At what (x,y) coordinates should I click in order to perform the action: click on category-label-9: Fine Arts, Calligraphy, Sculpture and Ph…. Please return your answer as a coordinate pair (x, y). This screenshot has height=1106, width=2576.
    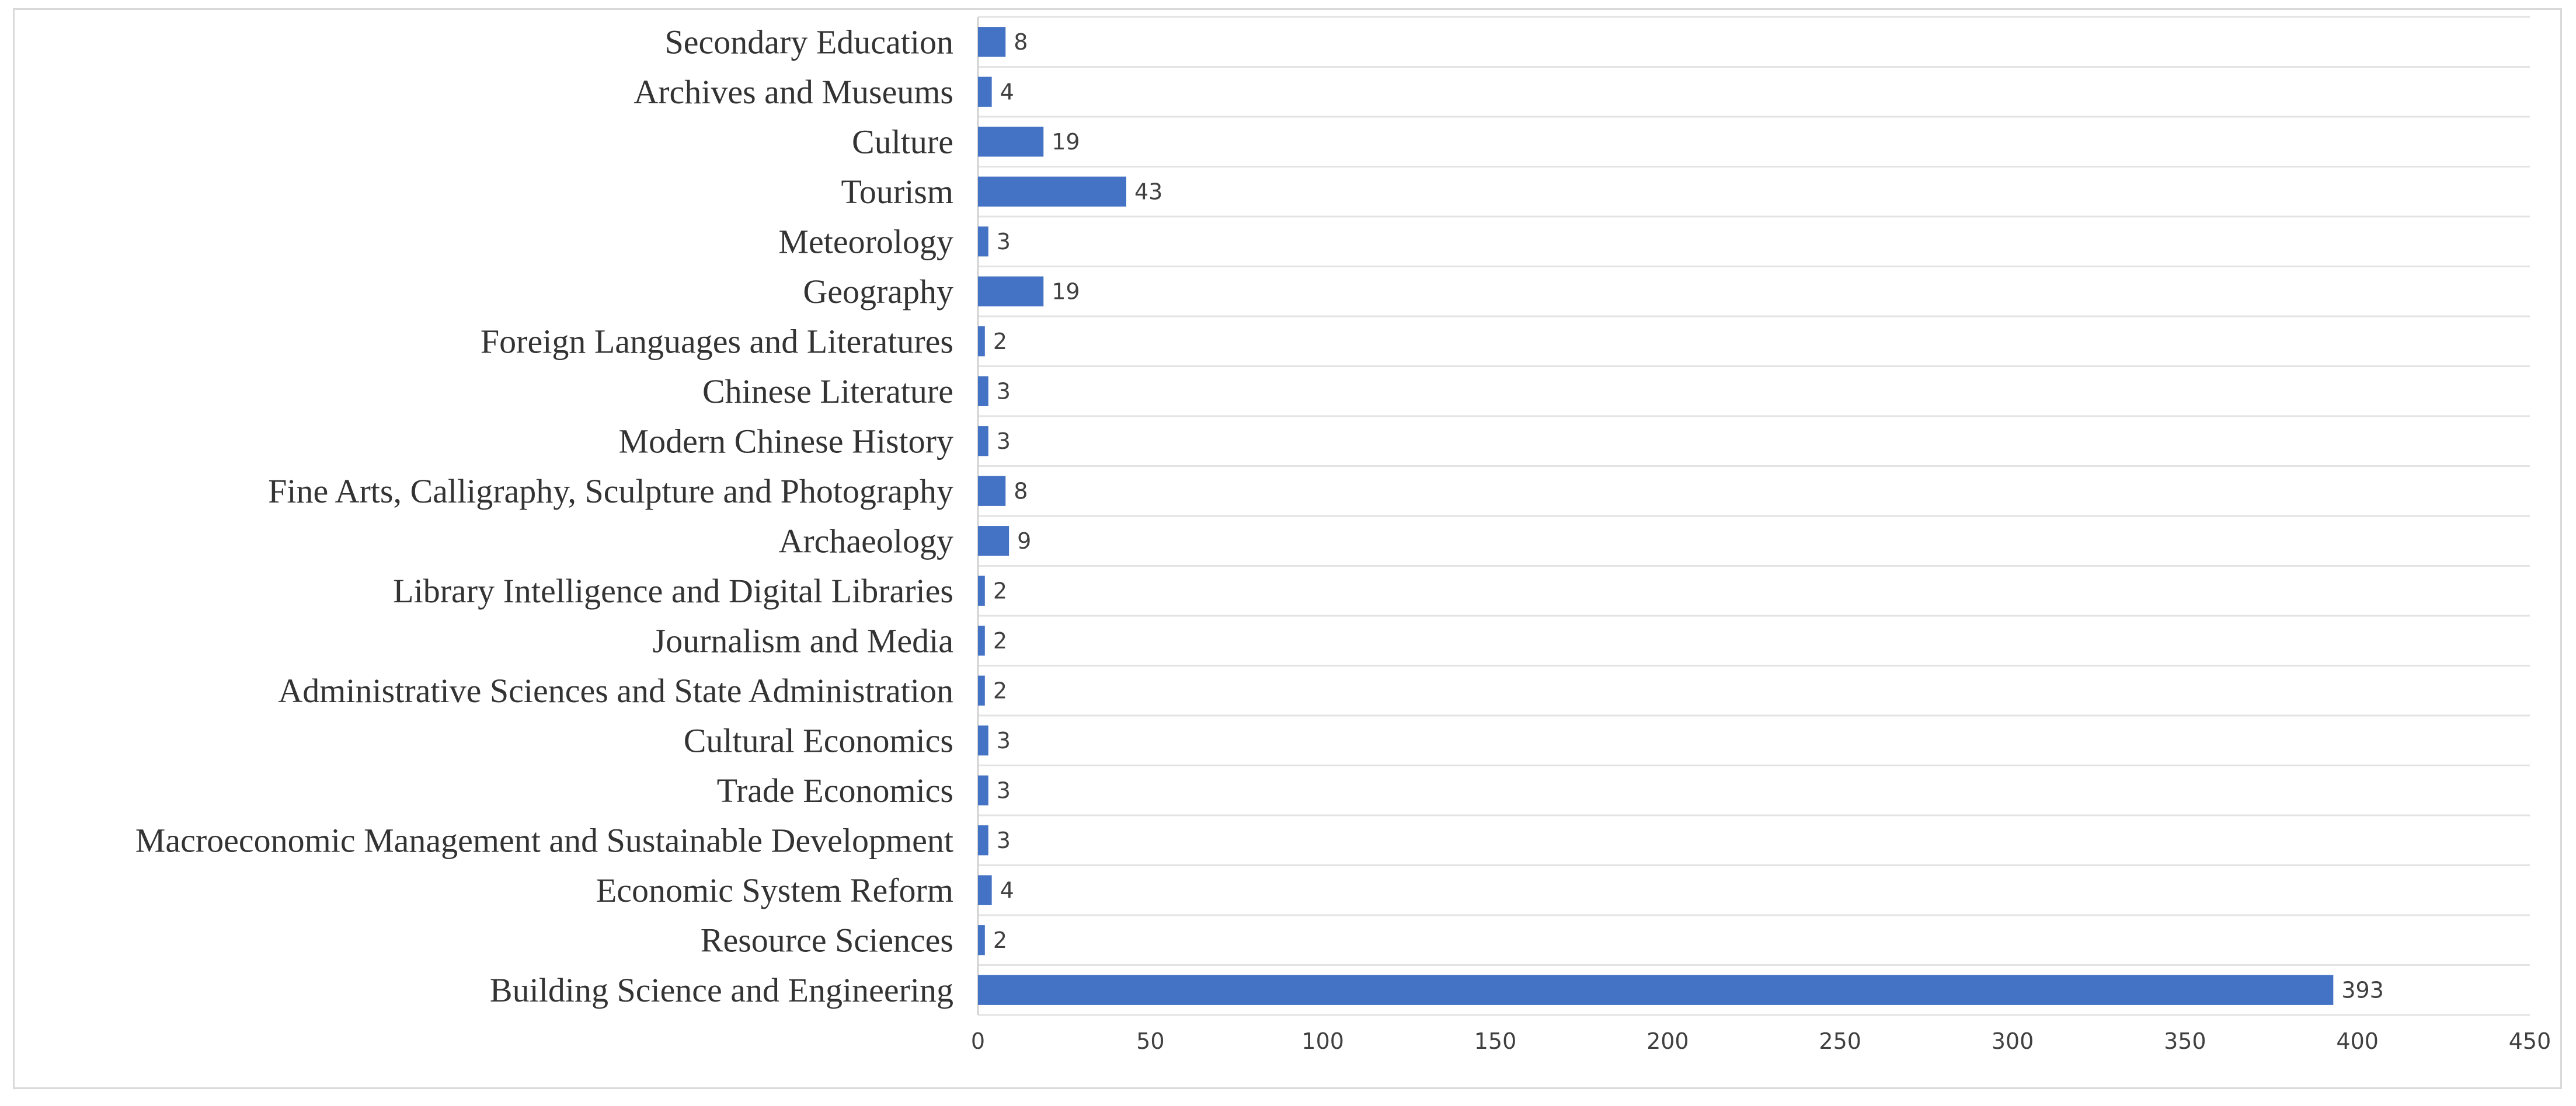
    Looking at the image, I should click on (610, 491).